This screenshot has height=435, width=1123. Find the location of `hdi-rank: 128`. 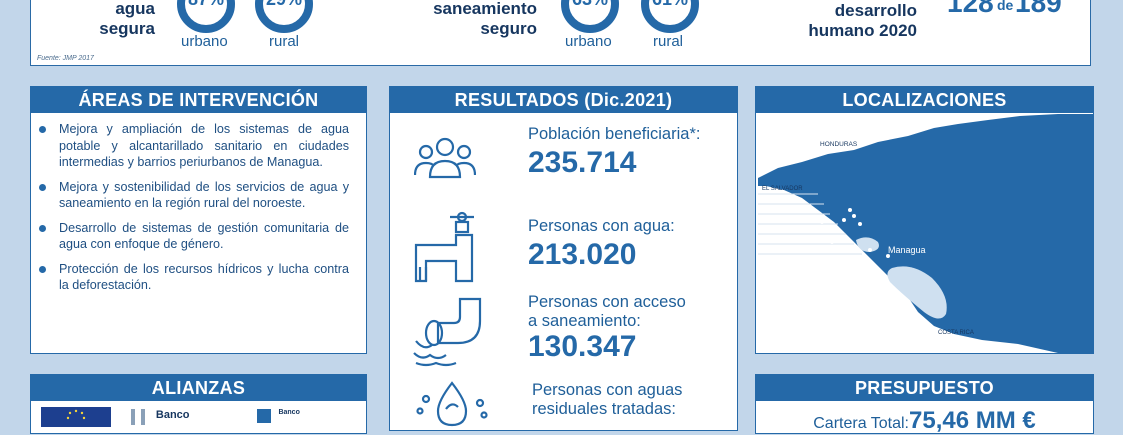

hdi-rank: 128 is located at coordinates (970, 9).